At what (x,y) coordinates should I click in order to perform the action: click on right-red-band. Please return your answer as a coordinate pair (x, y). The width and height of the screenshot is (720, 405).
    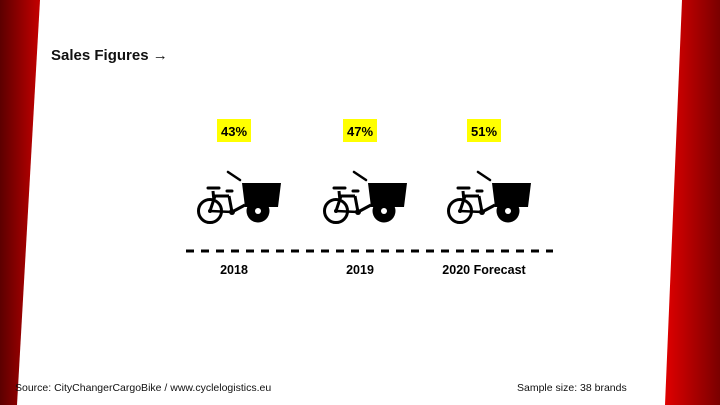
    Looking at the image, I should click on (692, 202).